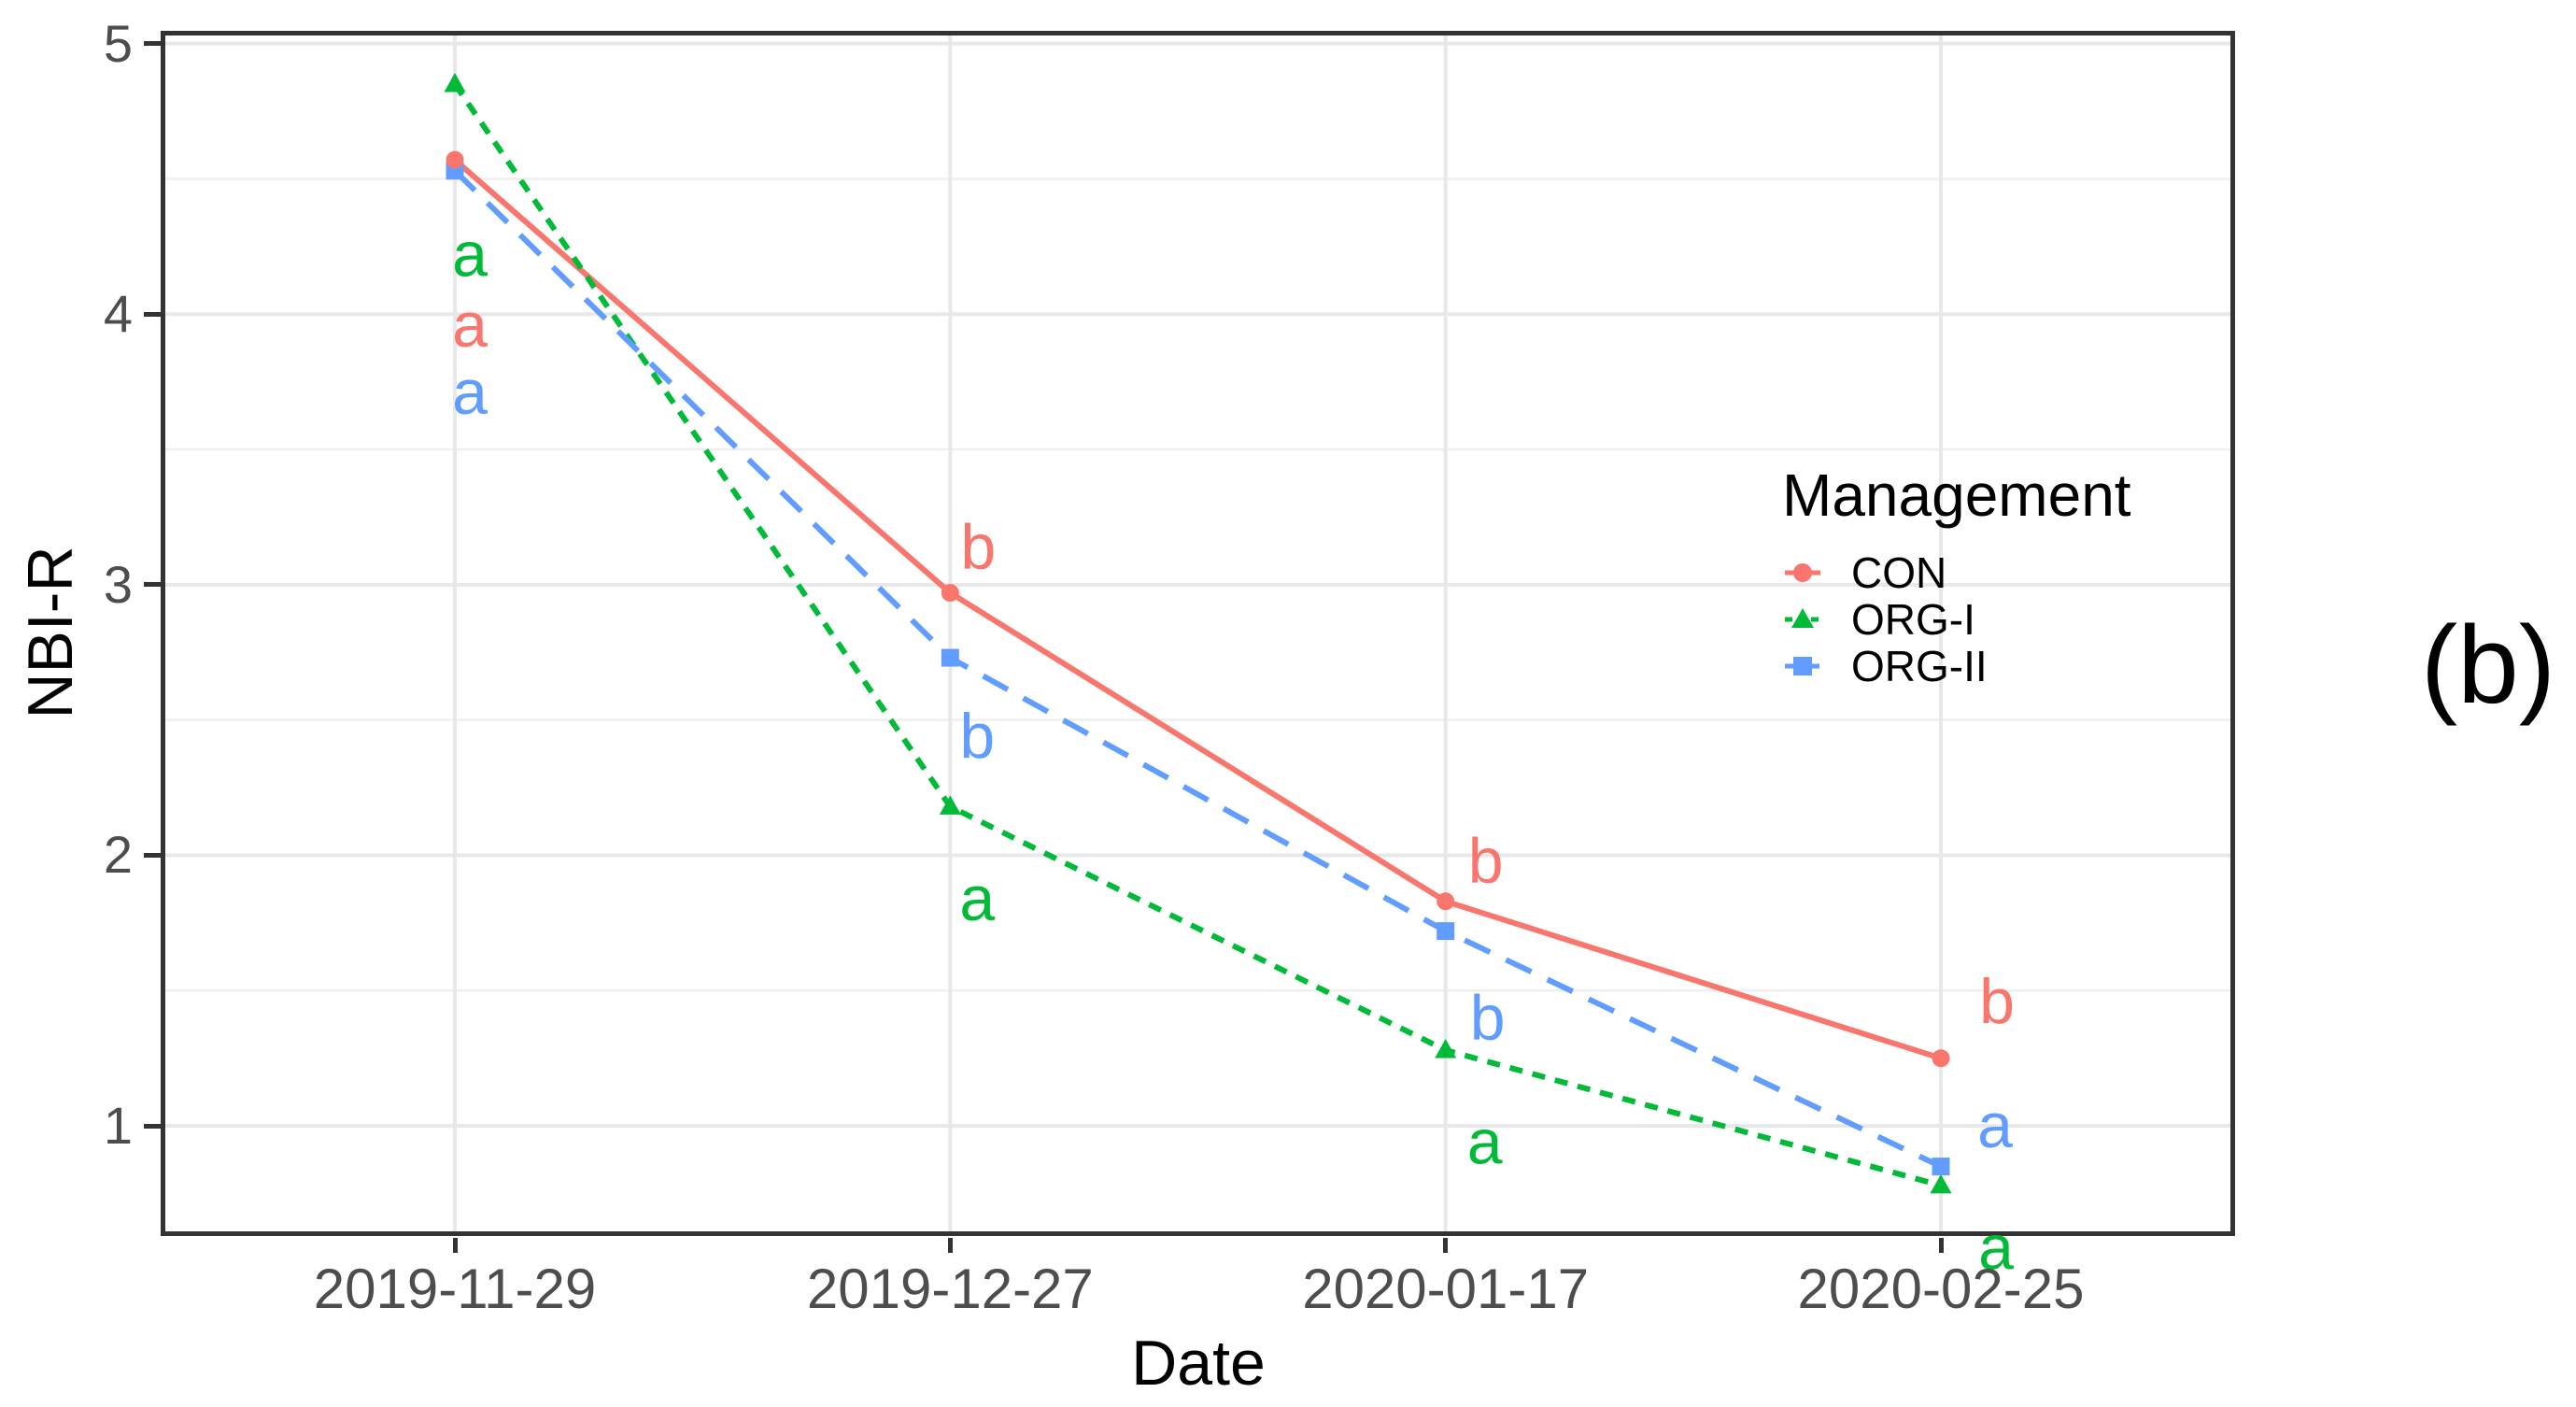 The height and width of the screenshot is (1407, 2576). Describe the element at coordinates (118, 584) in the screenshot. I see `y-tick-label: 3` at that location.